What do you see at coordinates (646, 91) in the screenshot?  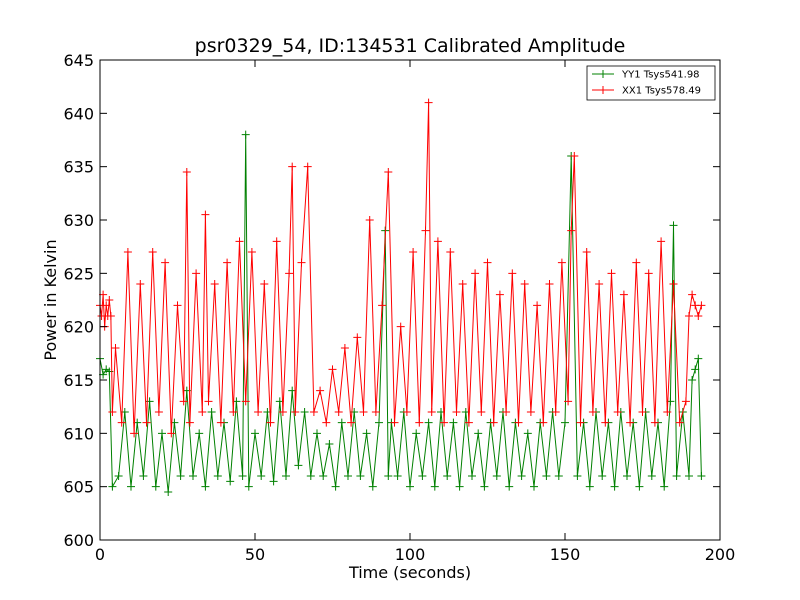 I see `legend-entry-xx1: XX1 Tsys578.49` at bounding box center [646, 91].